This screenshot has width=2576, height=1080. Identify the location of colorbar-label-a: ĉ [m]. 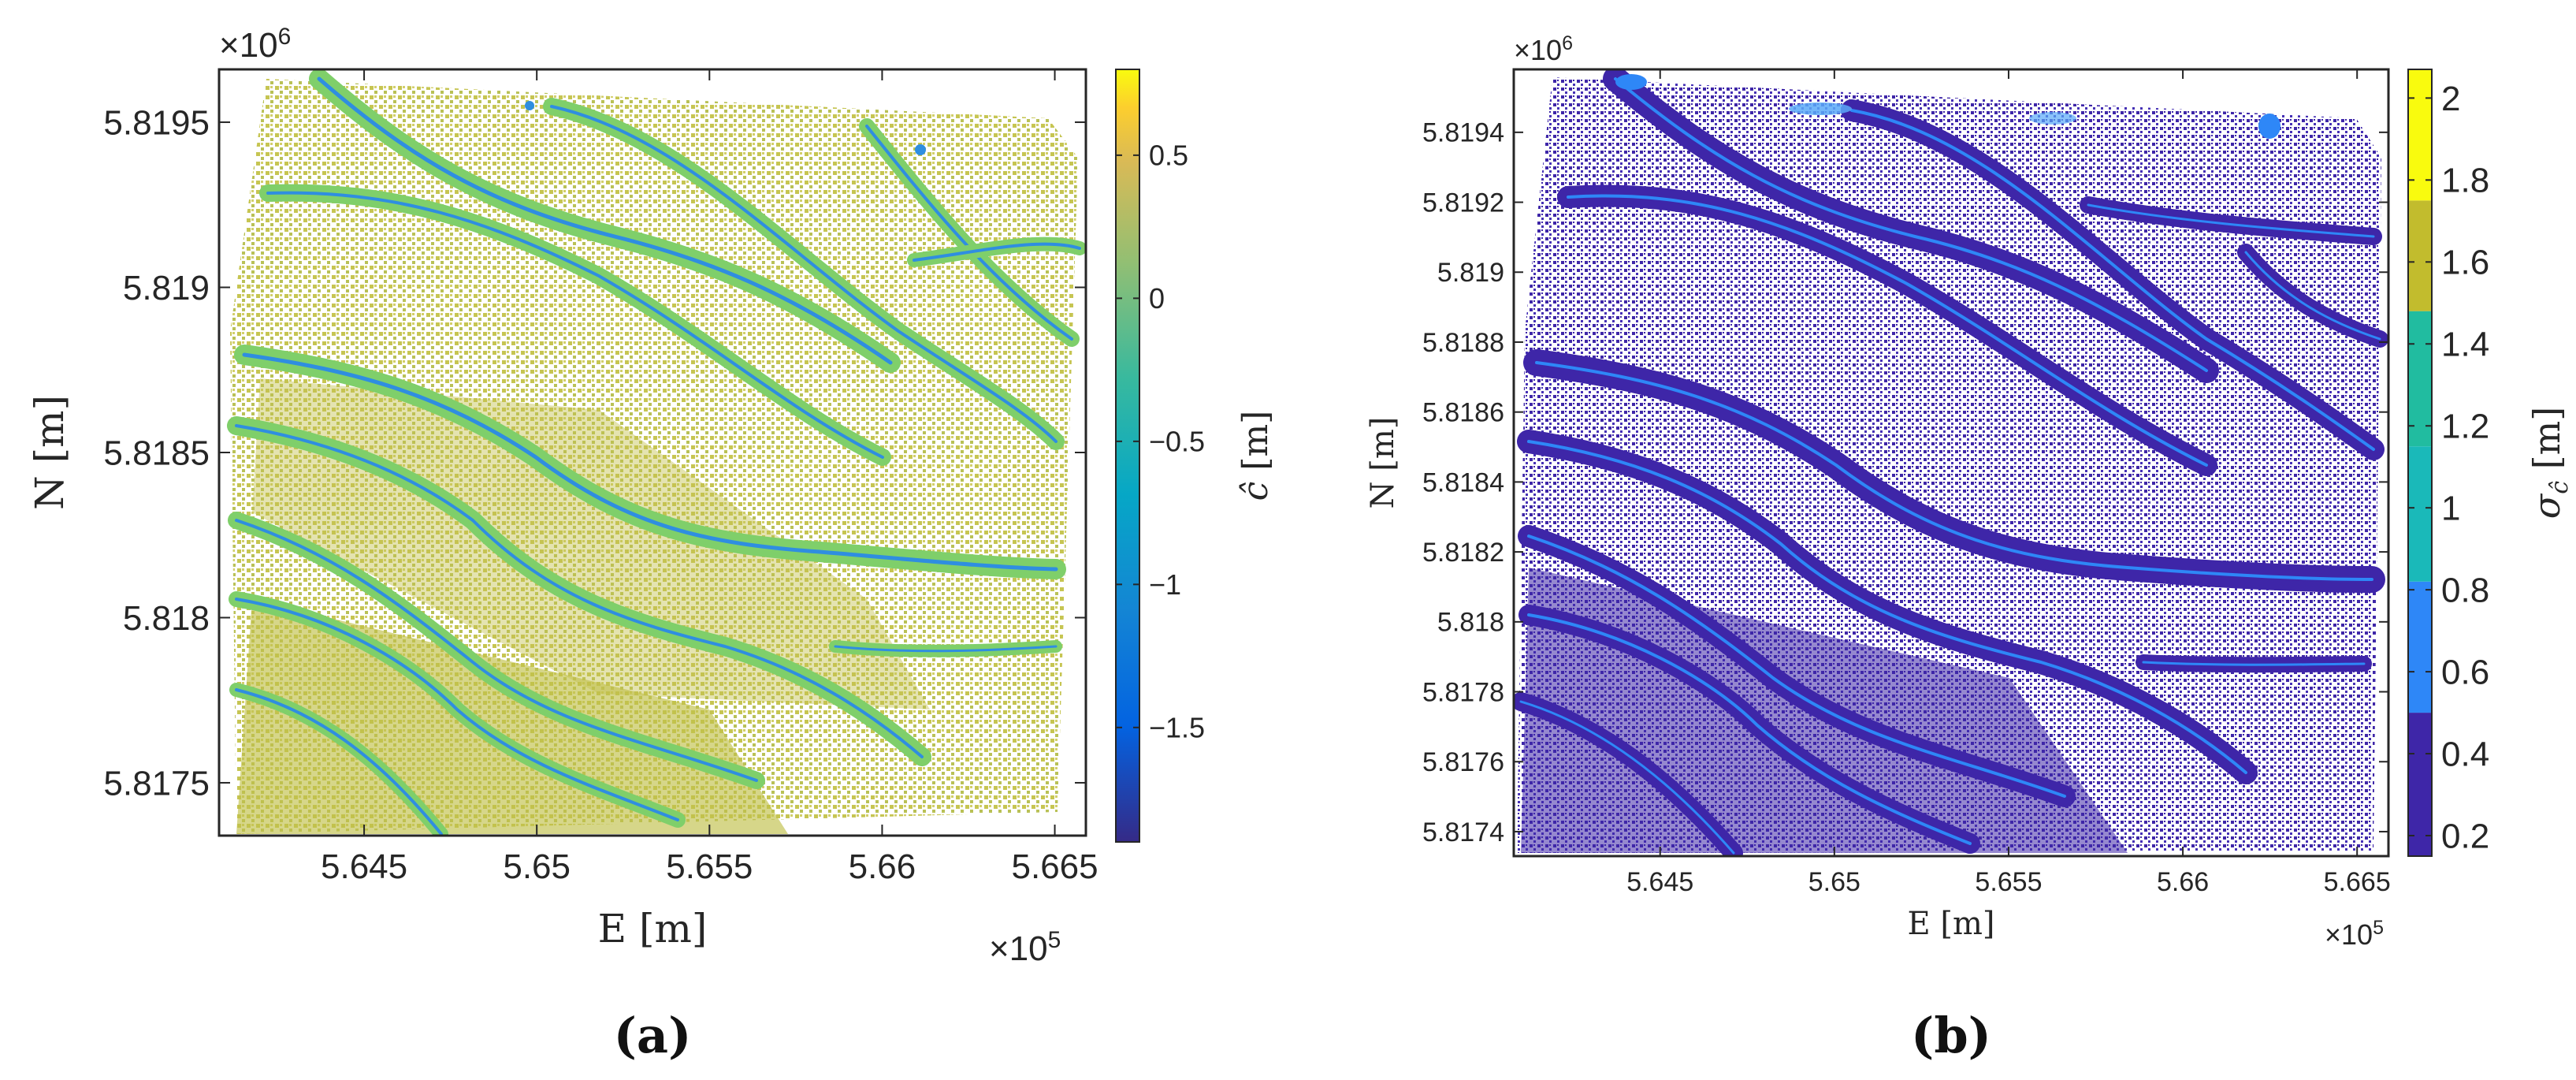
(1256, 456).